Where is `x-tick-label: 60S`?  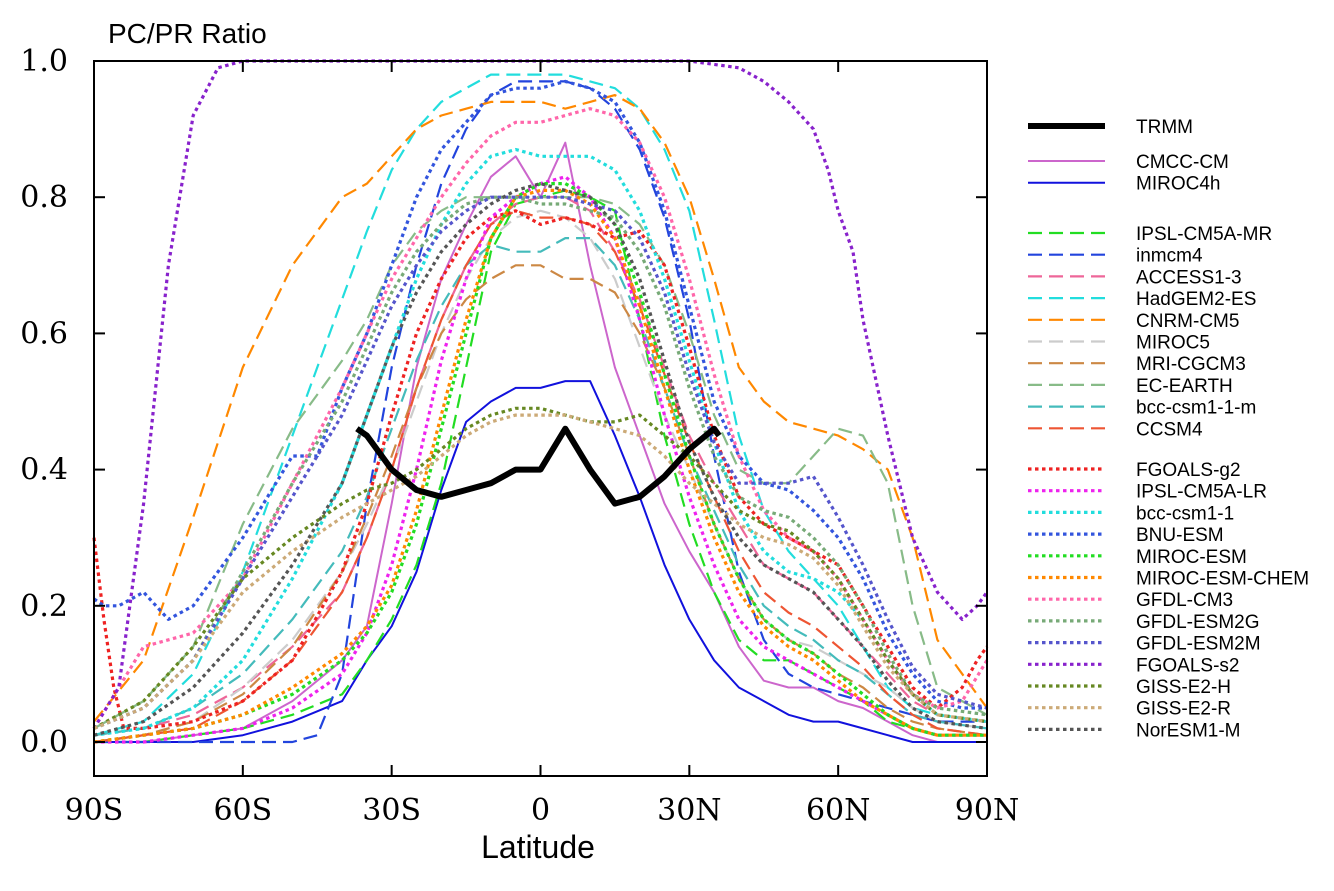 x-tick-label: 60S is located at coordinates (242, 810).